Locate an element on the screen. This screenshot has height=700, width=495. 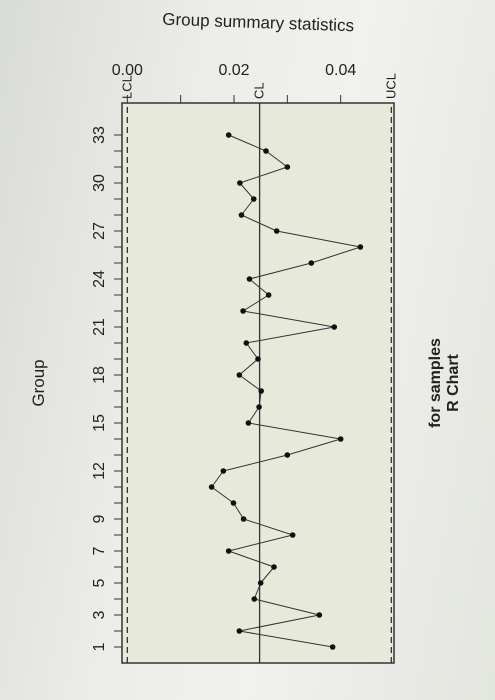
lcl-label: LCL is located at coordinates (126, 87).